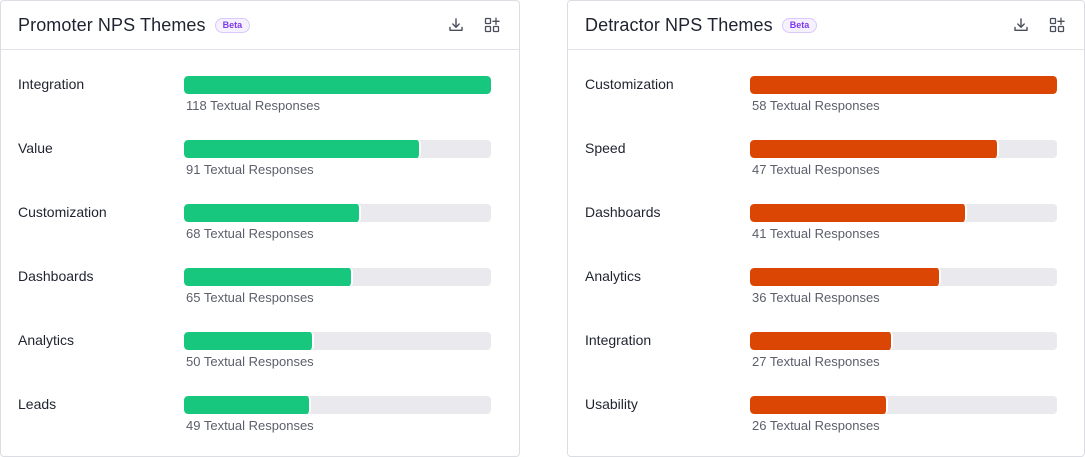 This screenshot has width=1085, height=457. I want to click on theme-count: 118 Textual Responses, so click(253, 105).